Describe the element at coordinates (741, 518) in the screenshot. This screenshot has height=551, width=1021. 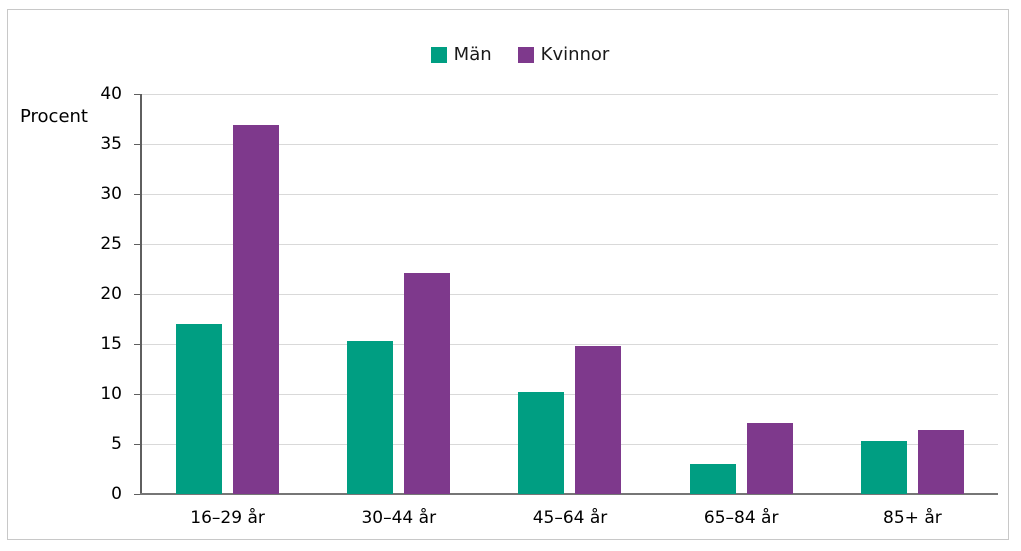
I see `x-tick-label-4: 65–84 år` at that location.